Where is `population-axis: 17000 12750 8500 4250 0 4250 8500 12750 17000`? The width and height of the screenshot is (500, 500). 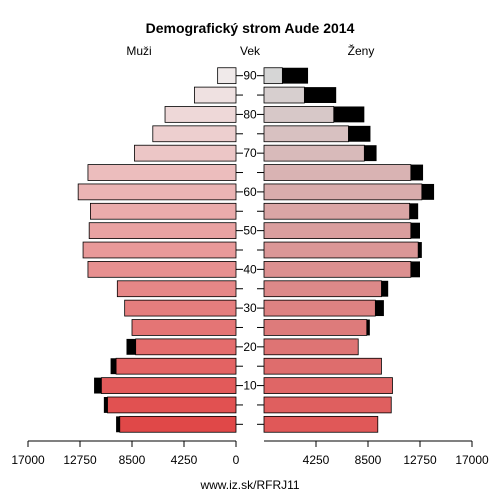
population-axis: 17000 12750 8500 4250 0 4250 8500 12750 17000 is located at coordinates (250, 453).